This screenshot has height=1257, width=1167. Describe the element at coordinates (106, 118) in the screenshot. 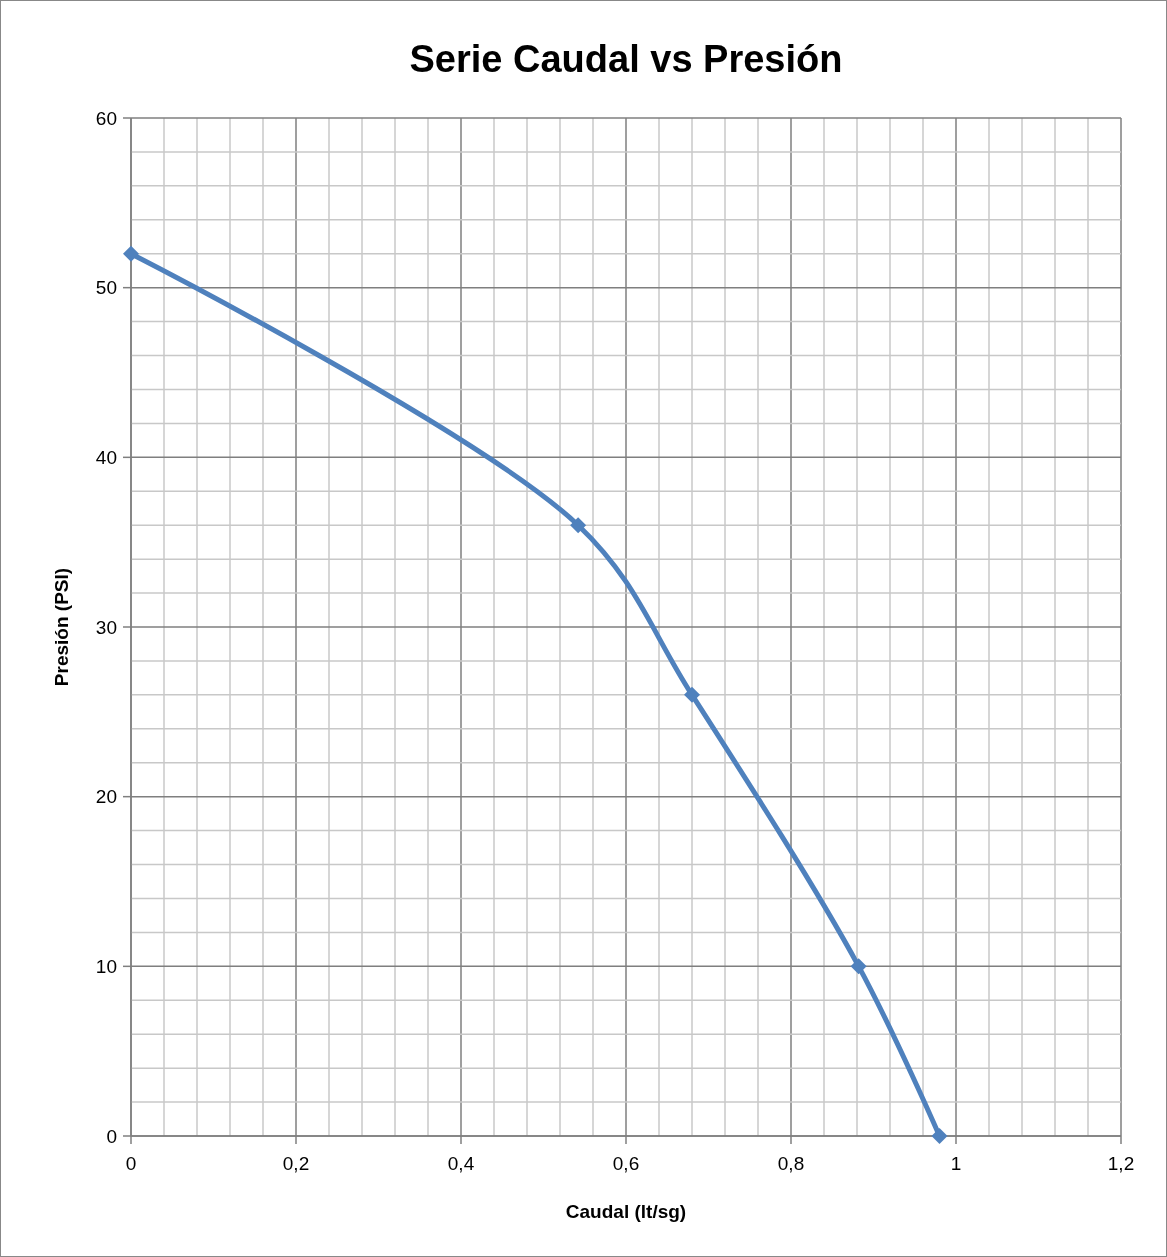

I see `y-tick-label: 60` at that location.